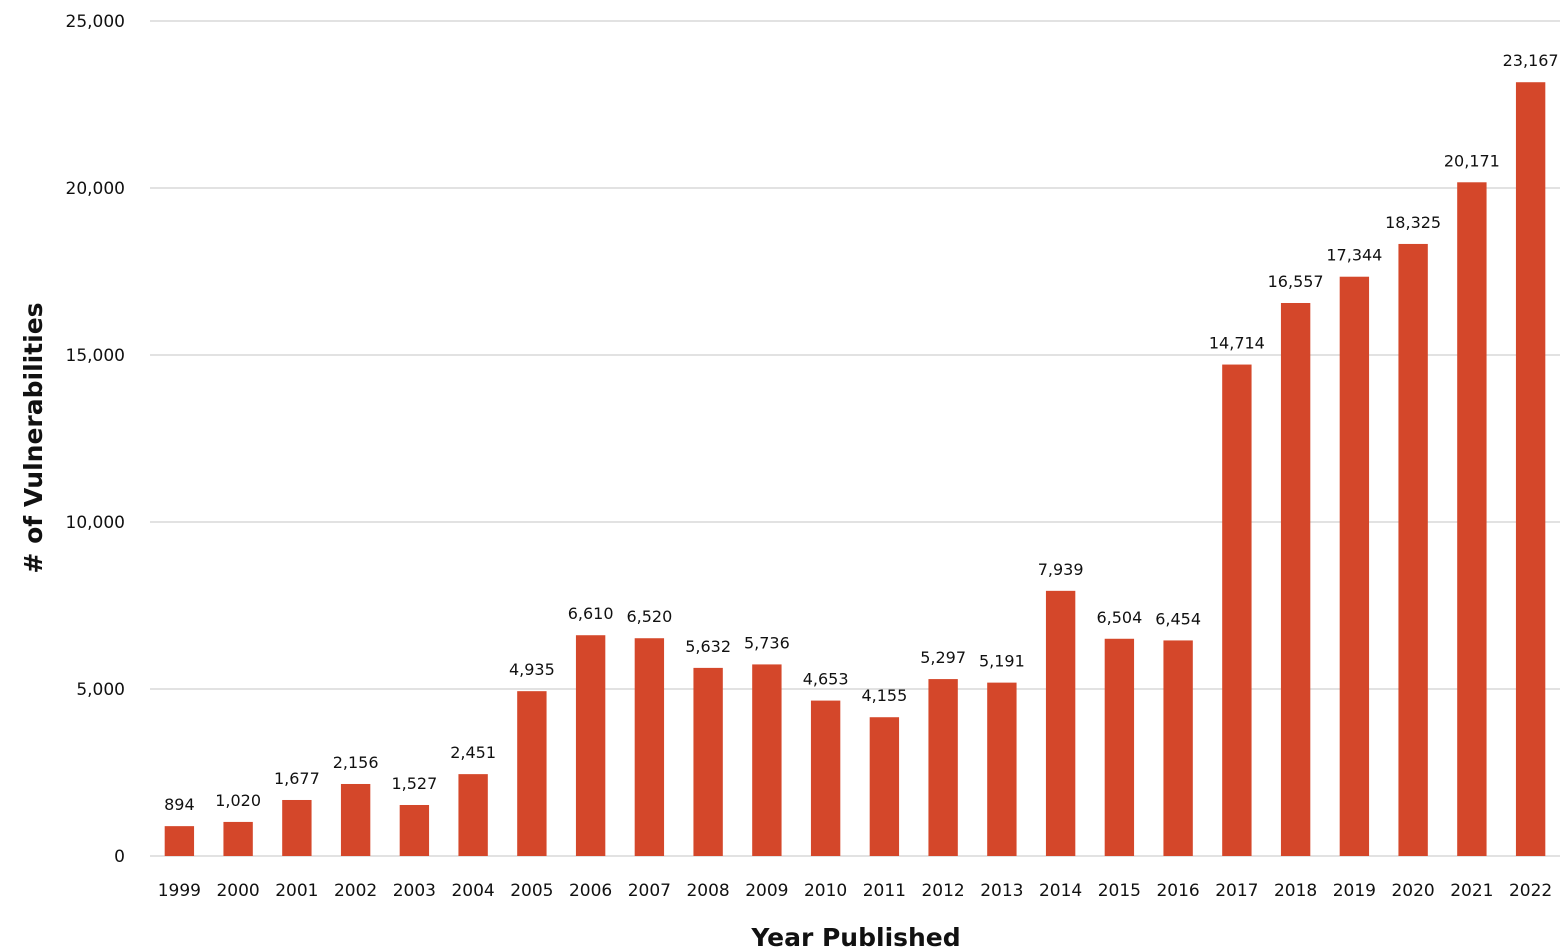 The width and height of the screenshot is (1562, 952). What do you see at coordinates (1237, 343) in the screenshot?
I see `data-label: 14,714` at bounding box center [1237, 343].